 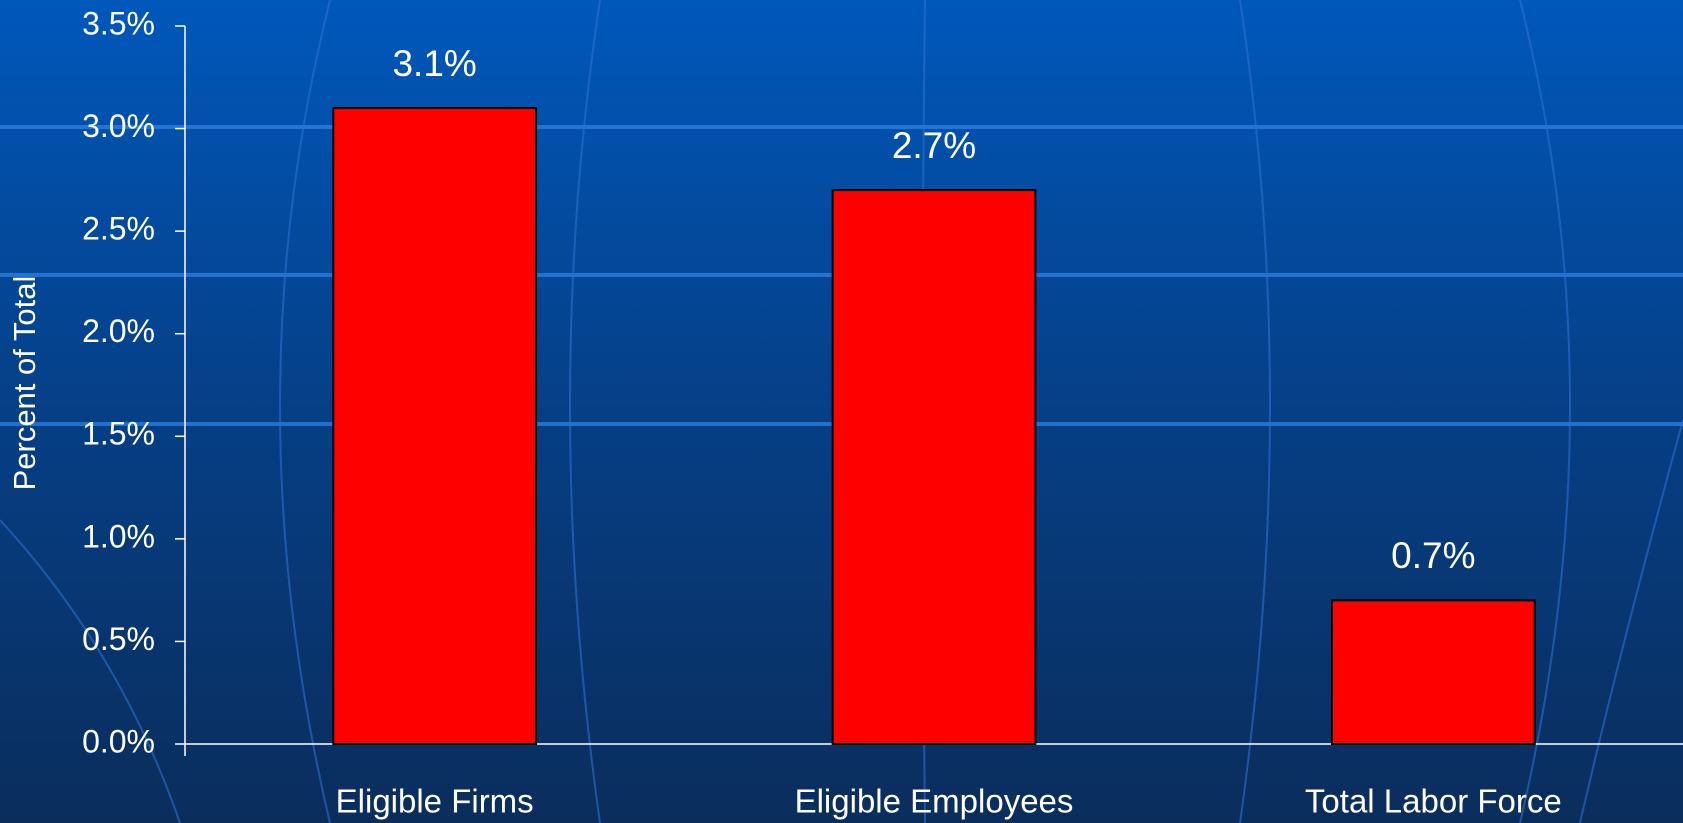 What do you see at coordinates (24, 383) in the screenshot?
I see `y-axis-label: Percent of Total` at bounding box center [24, 383].